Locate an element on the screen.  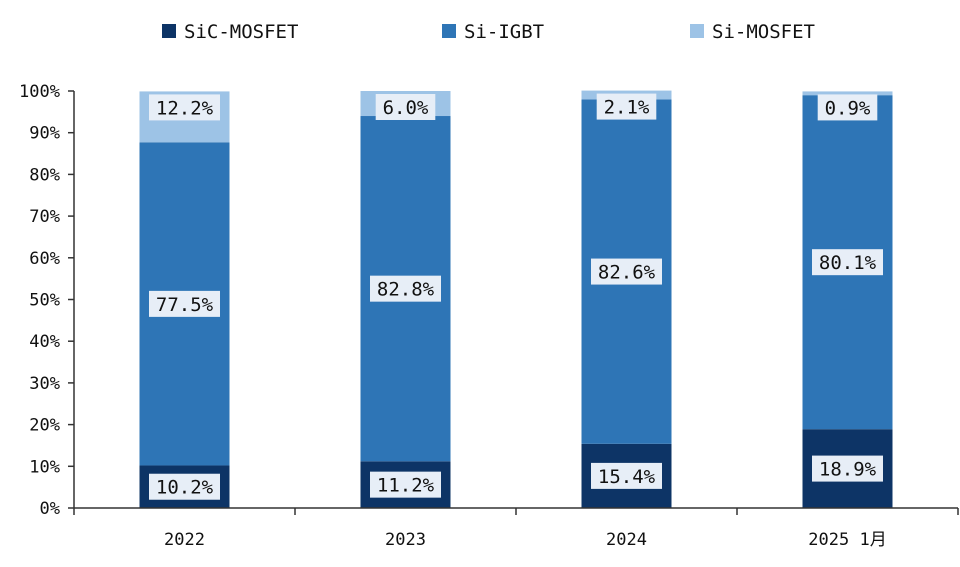
y-tick-label: 10% is located at coordinates (44, 467).